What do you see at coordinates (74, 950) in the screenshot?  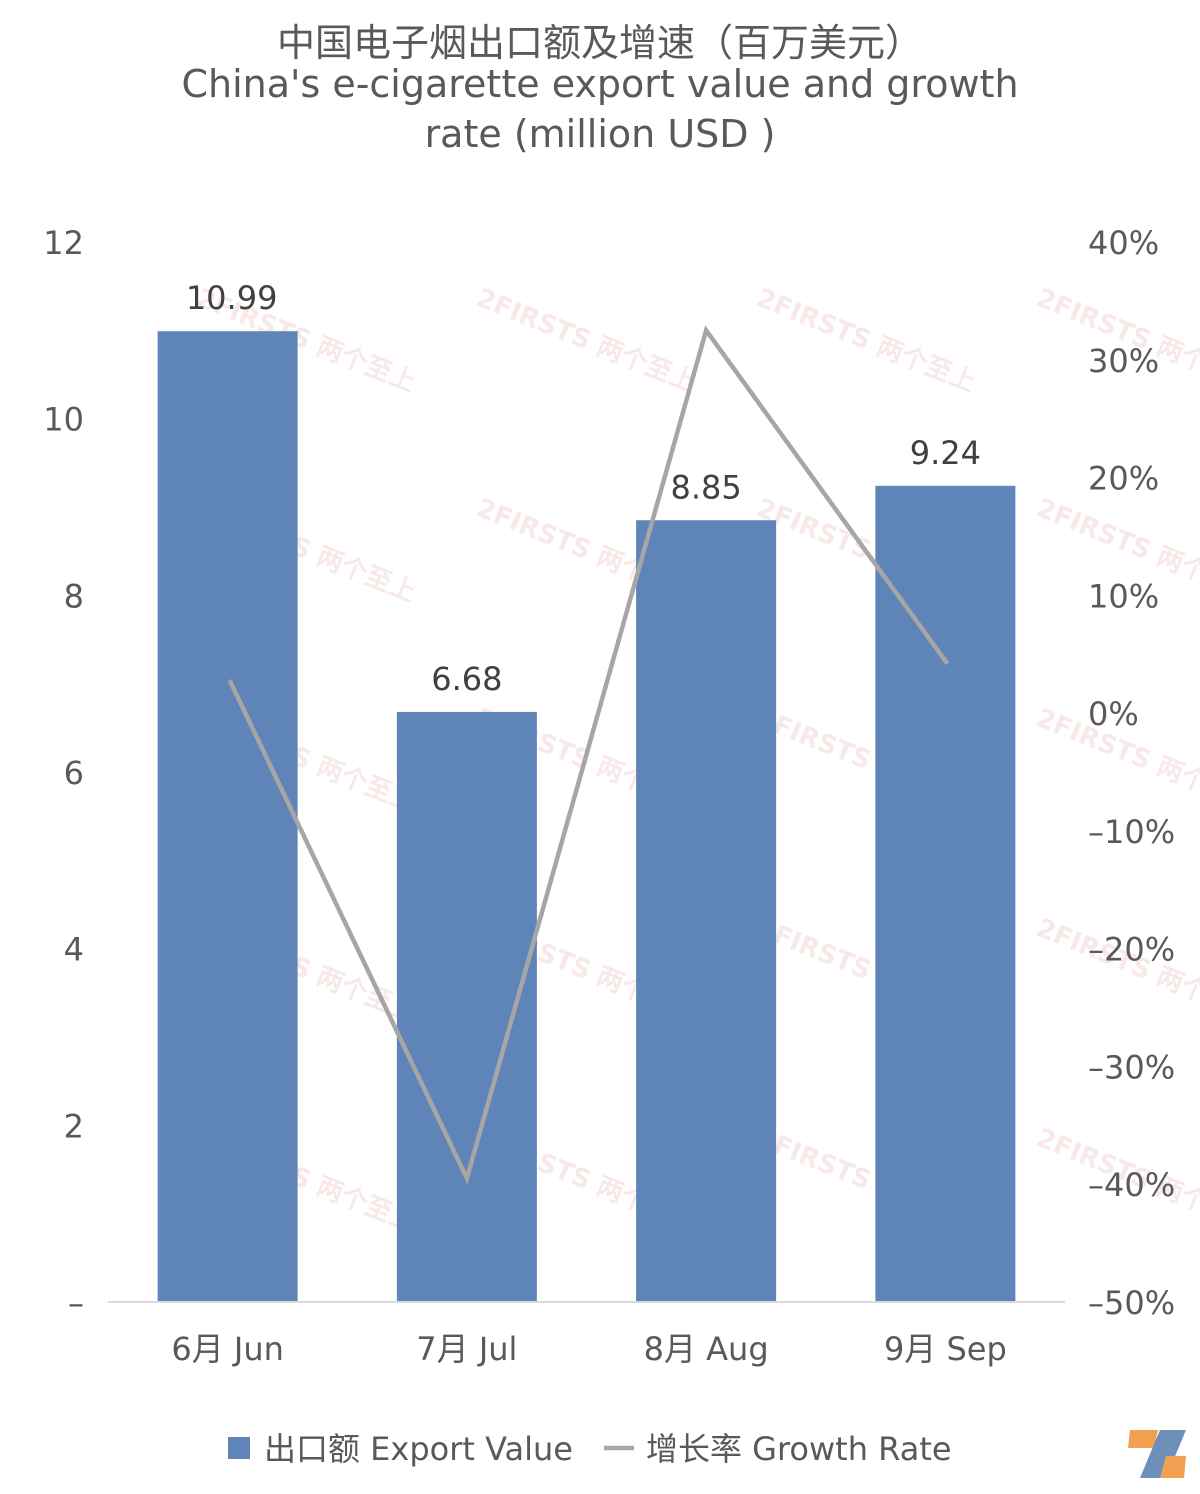 I see `y-left-tick-label: 4` at bounding box center [74, 950].